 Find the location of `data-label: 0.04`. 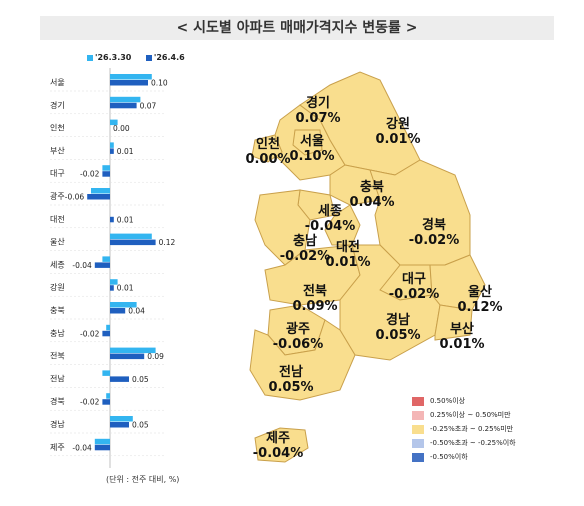

data-label: 0.04 is located at coordinates (136, 311).